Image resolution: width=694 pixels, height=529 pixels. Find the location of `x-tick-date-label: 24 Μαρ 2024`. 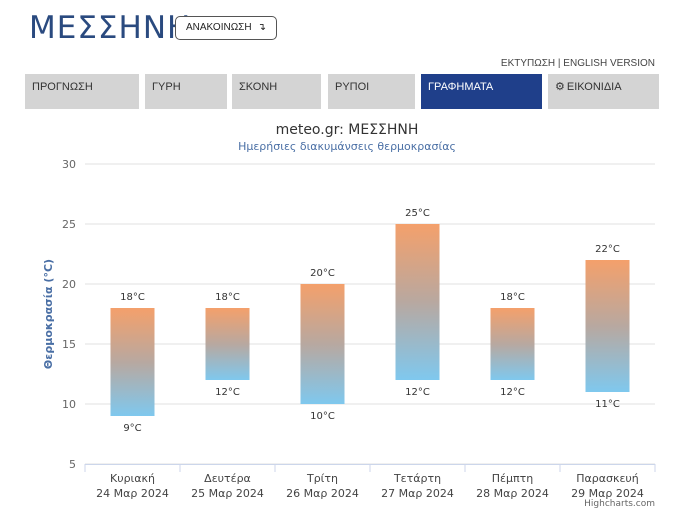

x-tick-date-label: 24 Μαρ 2024 is located at coordinates (132, 493).